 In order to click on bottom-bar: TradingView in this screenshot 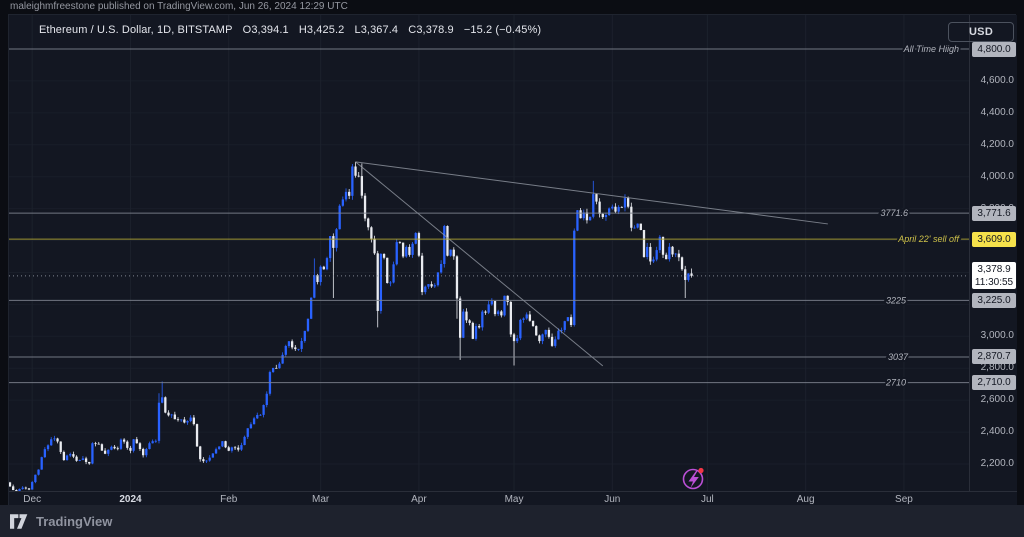, I will do `click(512, 521)`.